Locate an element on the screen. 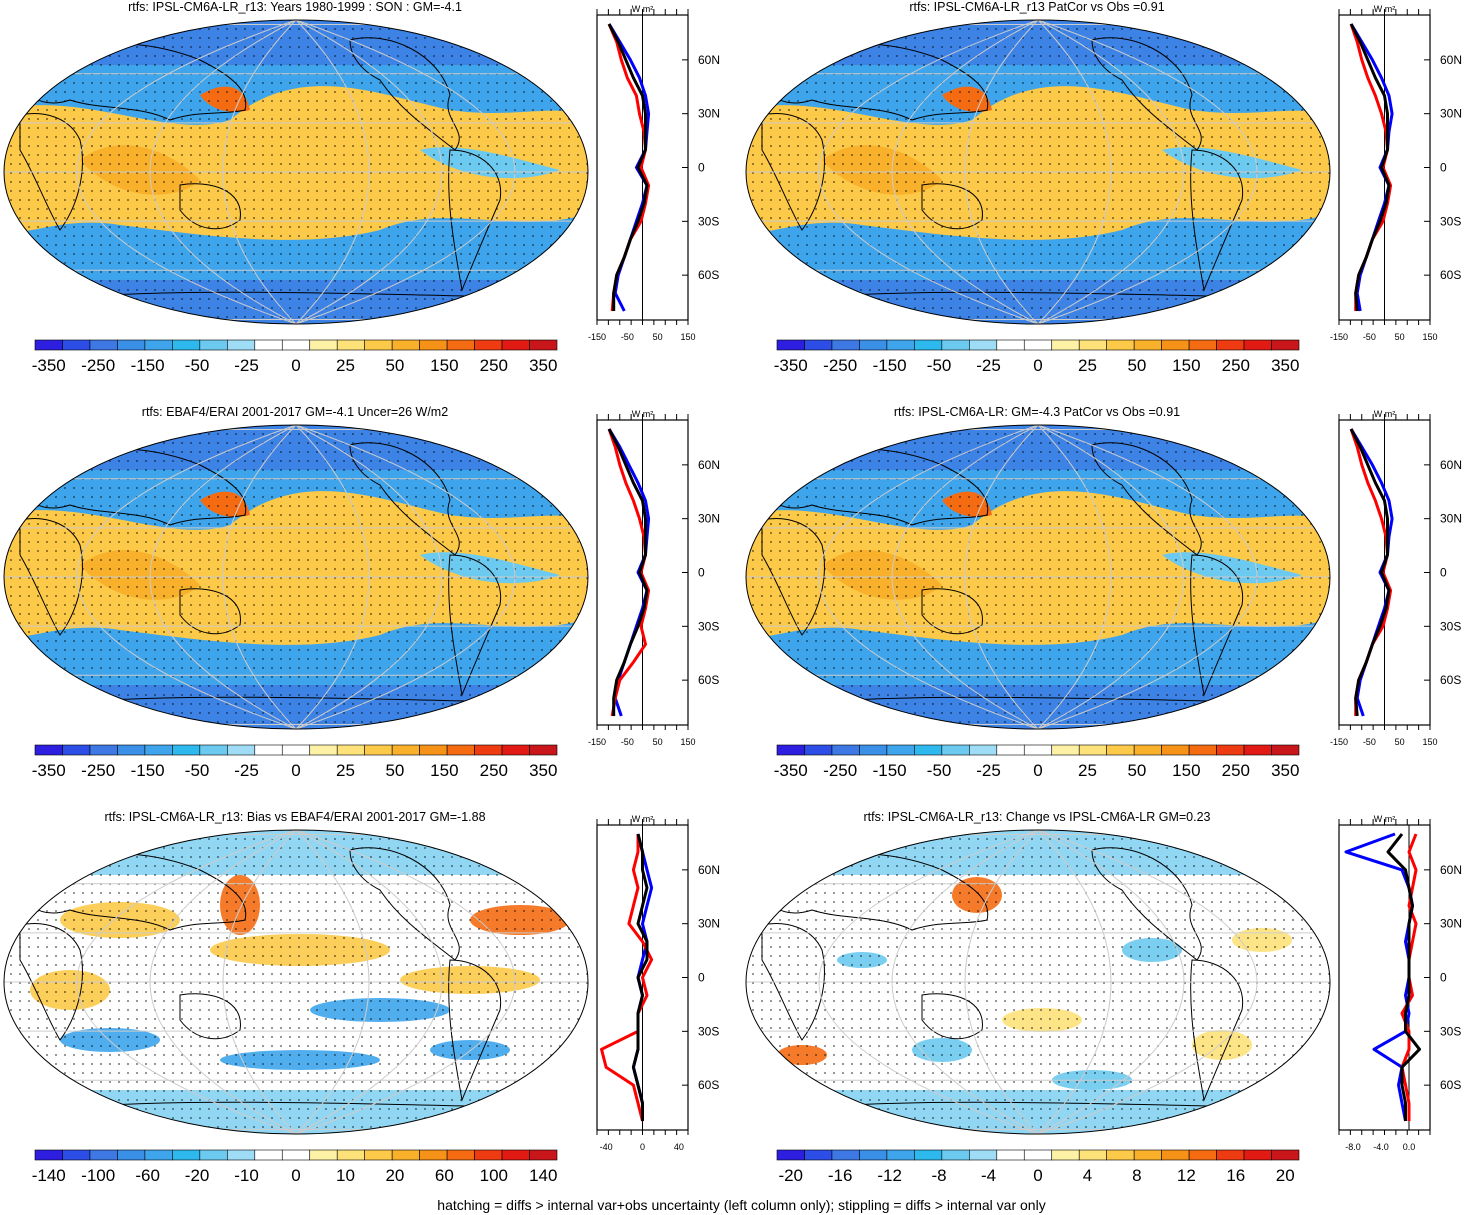 The image size is (1483, 1215). x-tick-label: 0 is located at coordinates (642, 1147).